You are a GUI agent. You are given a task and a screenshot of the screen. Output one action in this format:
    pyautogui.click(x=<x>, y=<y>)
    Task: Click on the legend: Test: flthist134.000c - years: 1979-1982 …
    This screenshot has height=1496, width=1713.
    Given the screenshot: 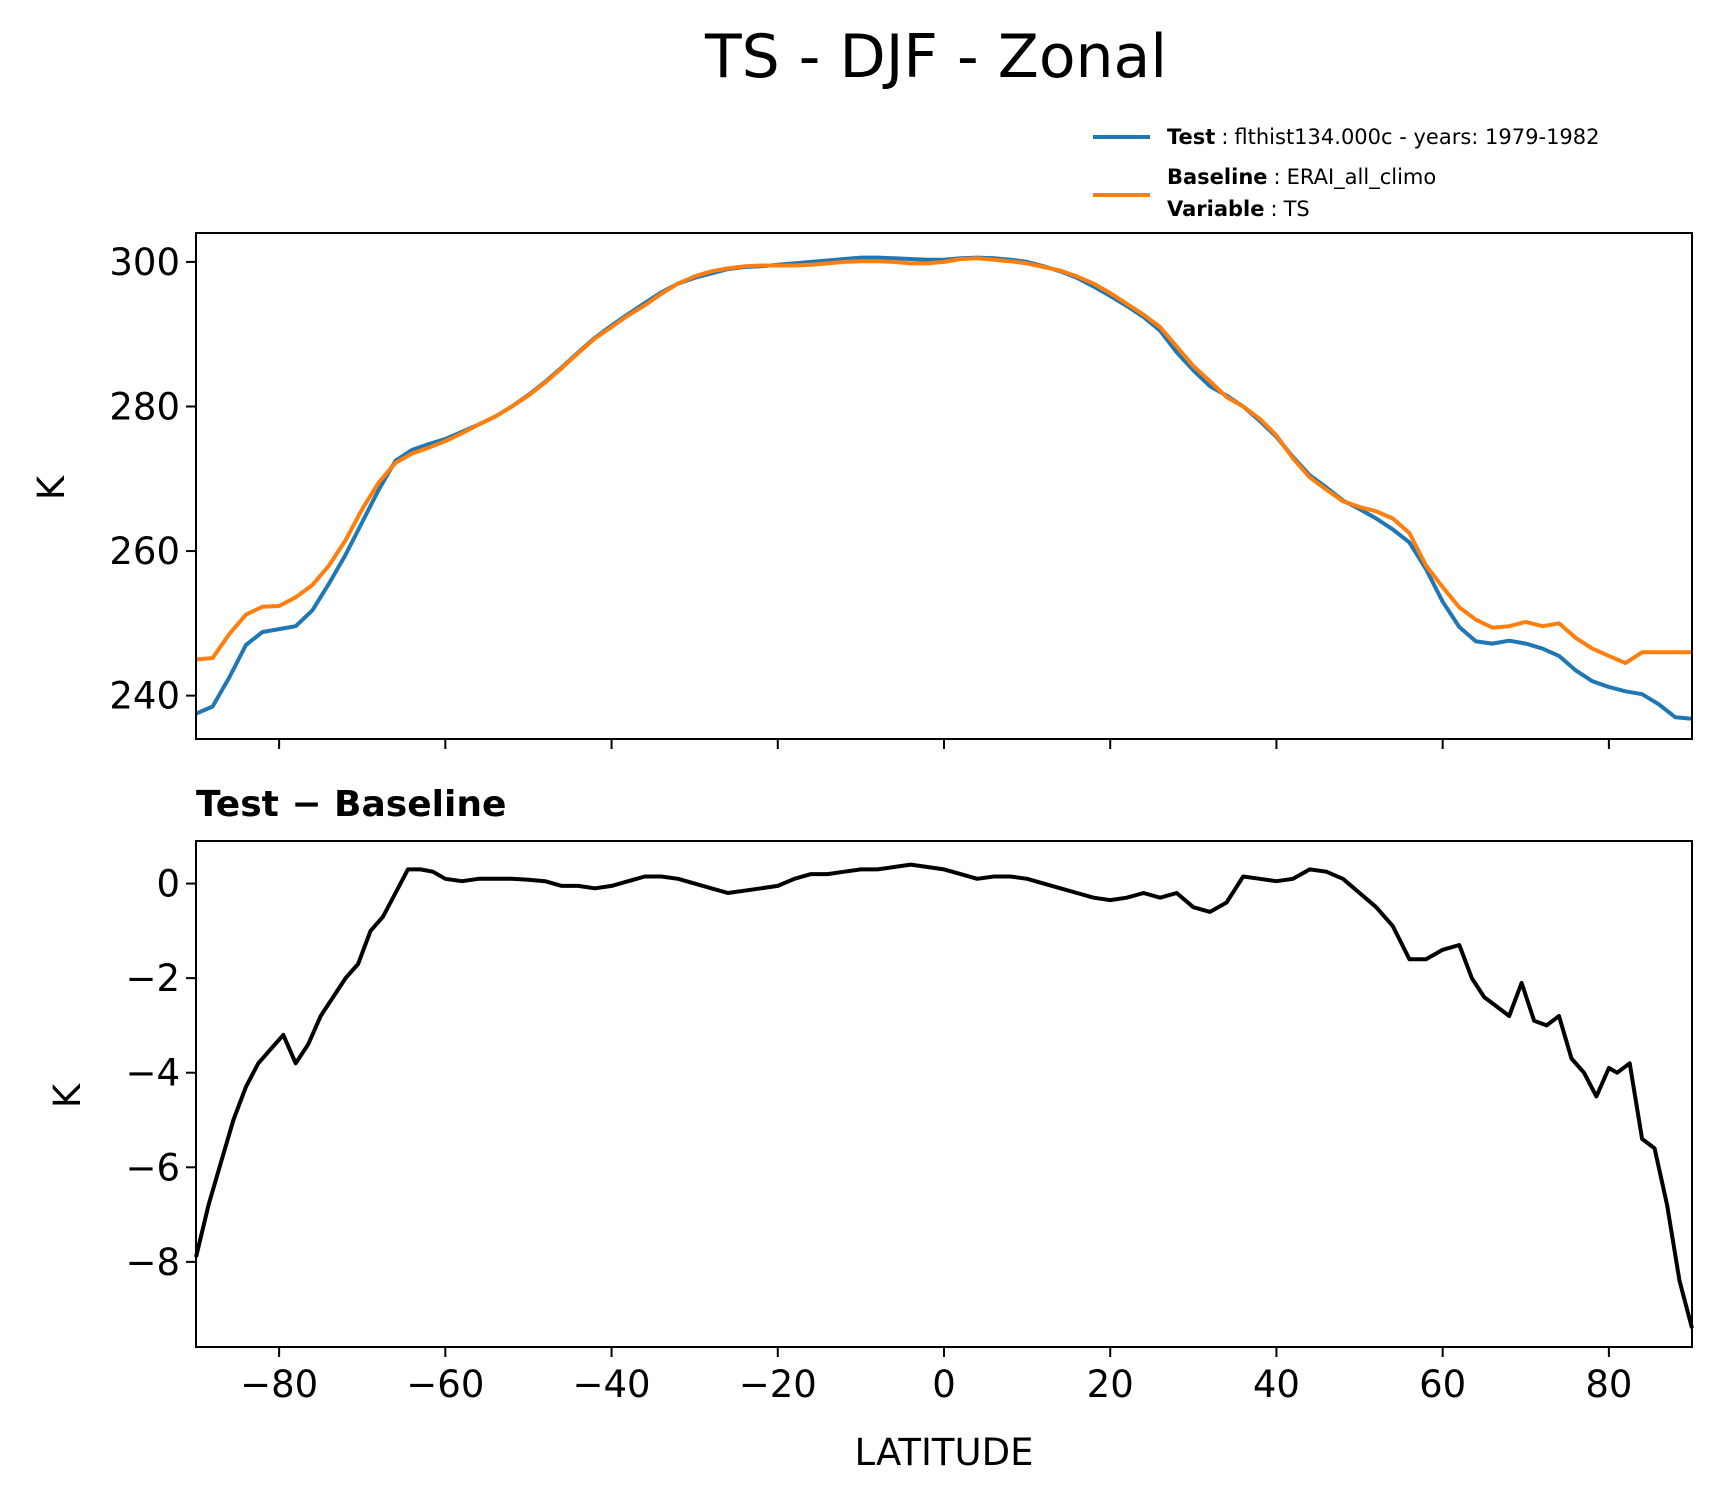 What is the action you would take?
    pyautogui.click(x=1346, y=173)
    